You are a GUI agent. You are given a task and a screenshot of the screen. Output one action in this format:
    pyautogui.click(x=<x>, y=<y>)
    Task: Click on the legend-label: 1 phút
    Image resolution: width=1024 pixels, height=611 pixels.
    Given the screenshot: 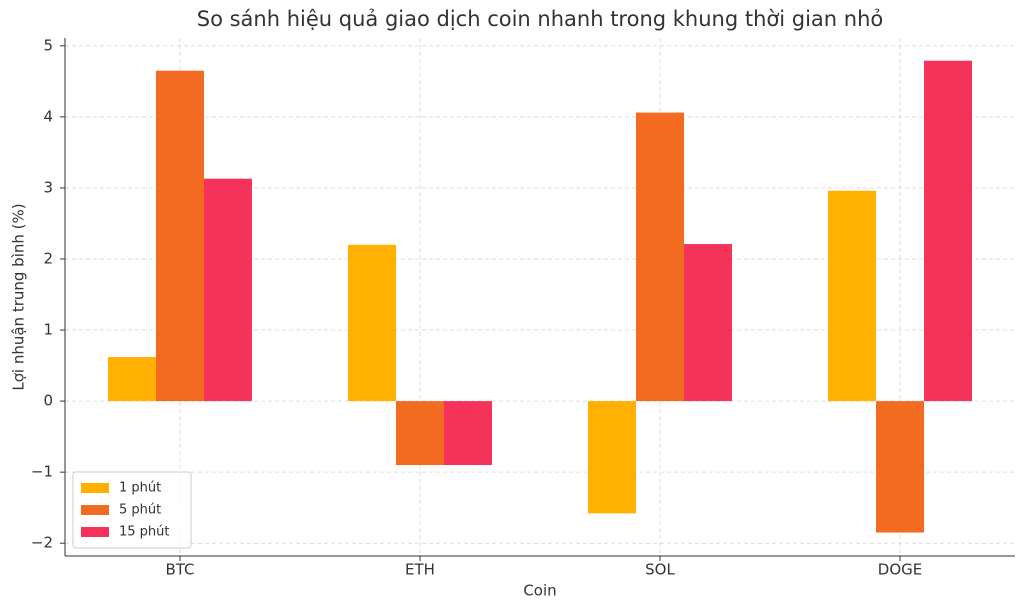 What is the action you would take?
    pyautogui.click(x=140, y=488)
    